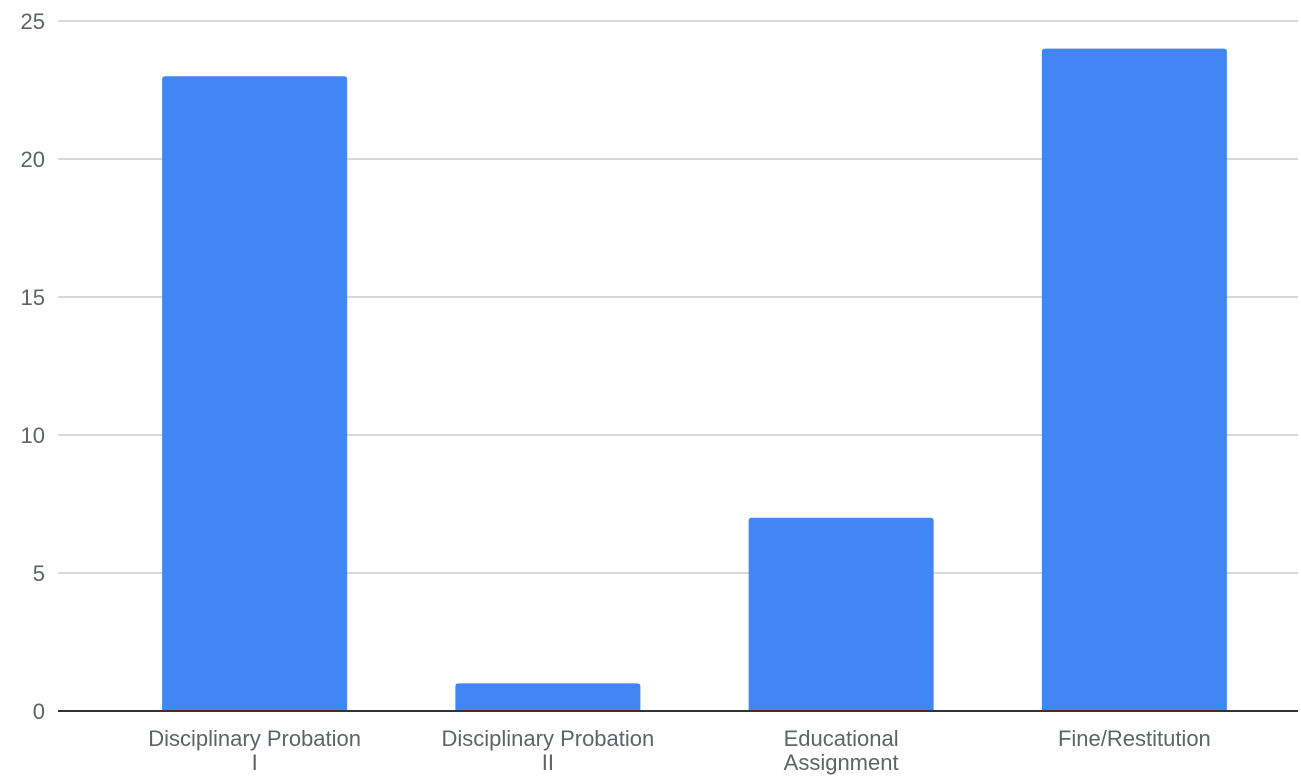 The width and height of the screenshot is (1301, 780). I want to click on x-category-label-line: II, so click(548, 762).